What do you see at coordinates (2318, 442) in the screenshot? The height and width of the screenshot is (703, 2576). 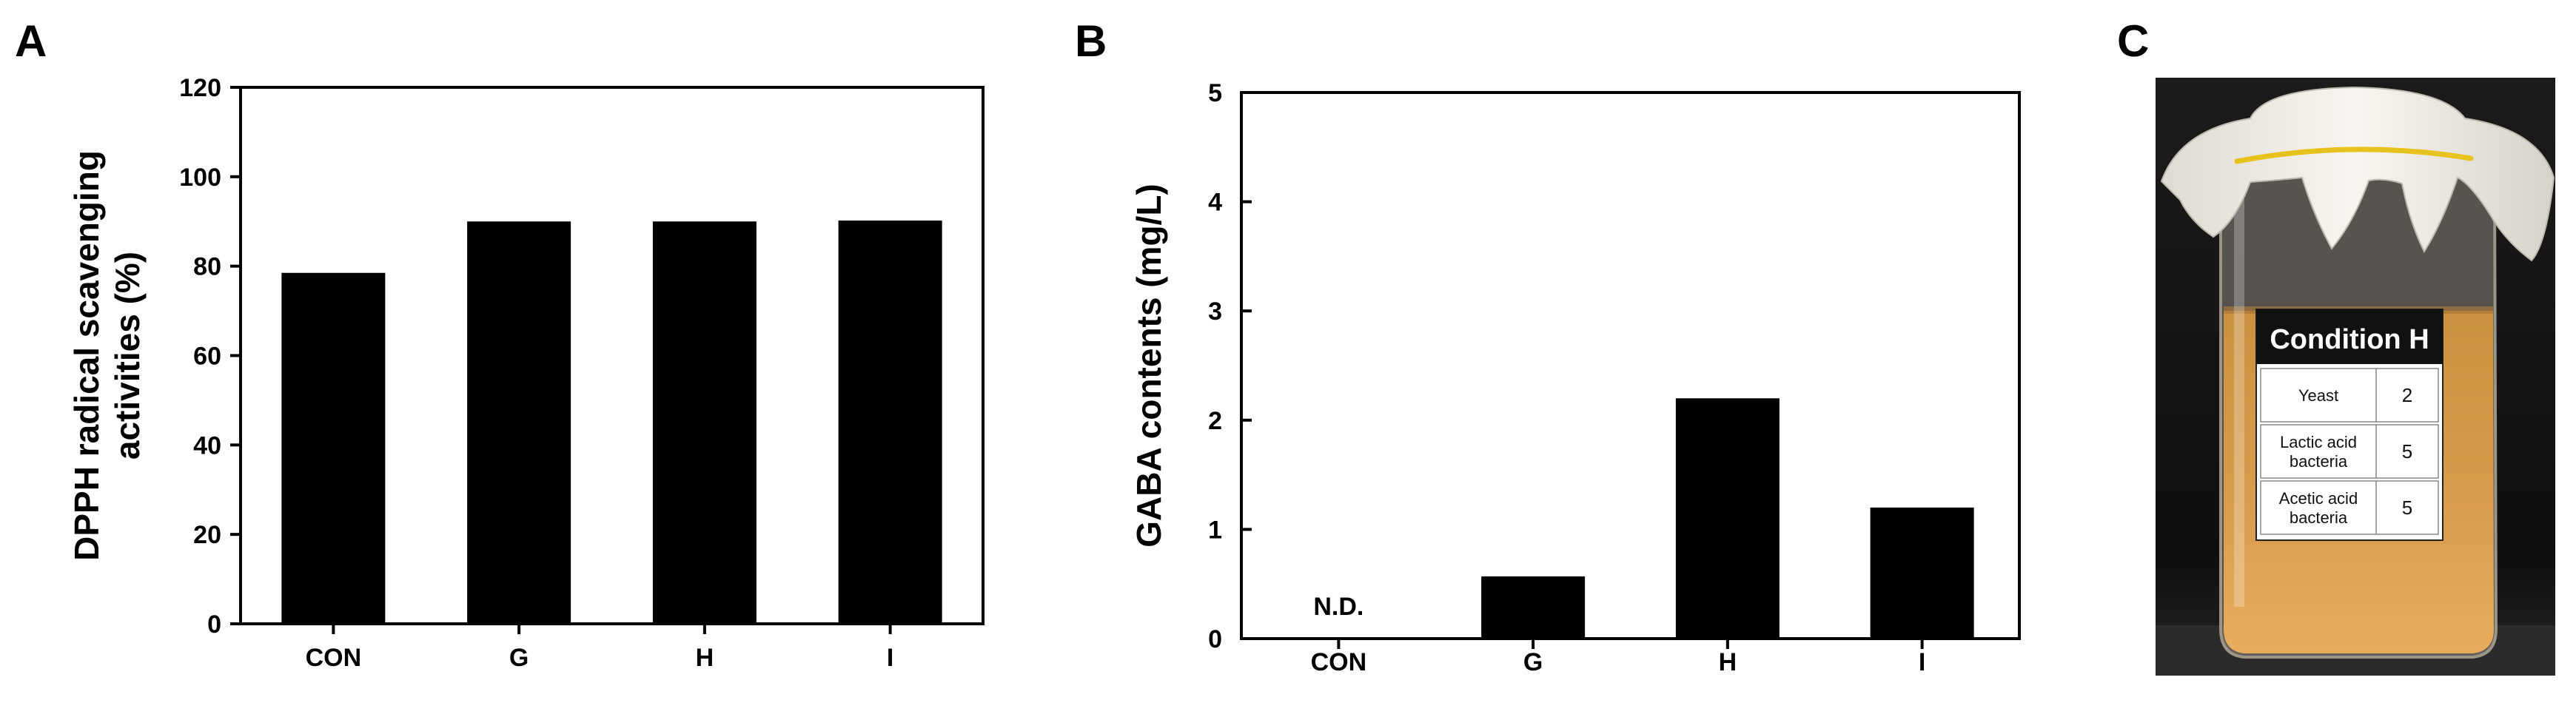 I see `label-row-name: Lactic acid` at bounding box center [2318, 442].